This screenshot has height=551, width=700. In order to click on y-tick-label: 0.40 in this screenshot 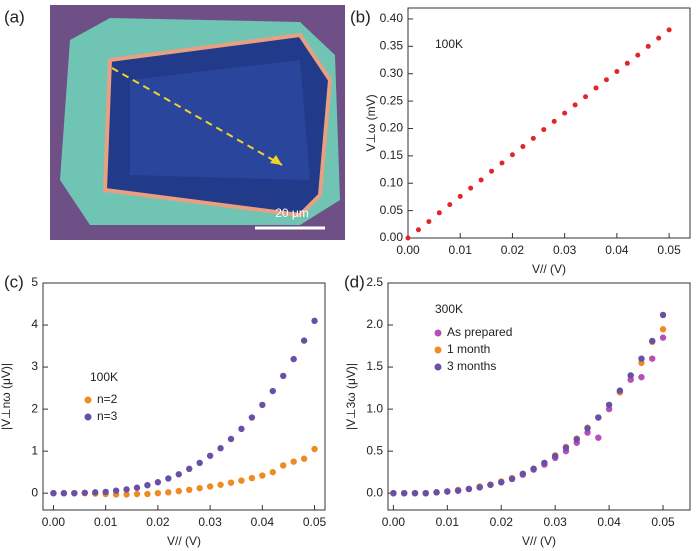, I will do `click(392, 18)`.